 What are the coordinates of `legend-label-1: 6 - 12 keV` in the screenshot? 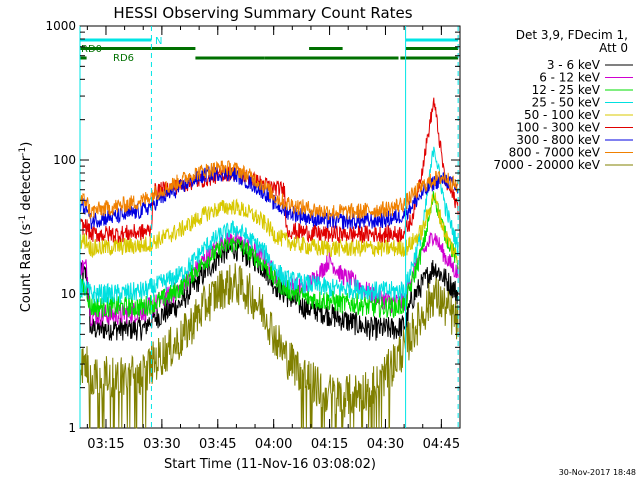 It's located at (570, 78).